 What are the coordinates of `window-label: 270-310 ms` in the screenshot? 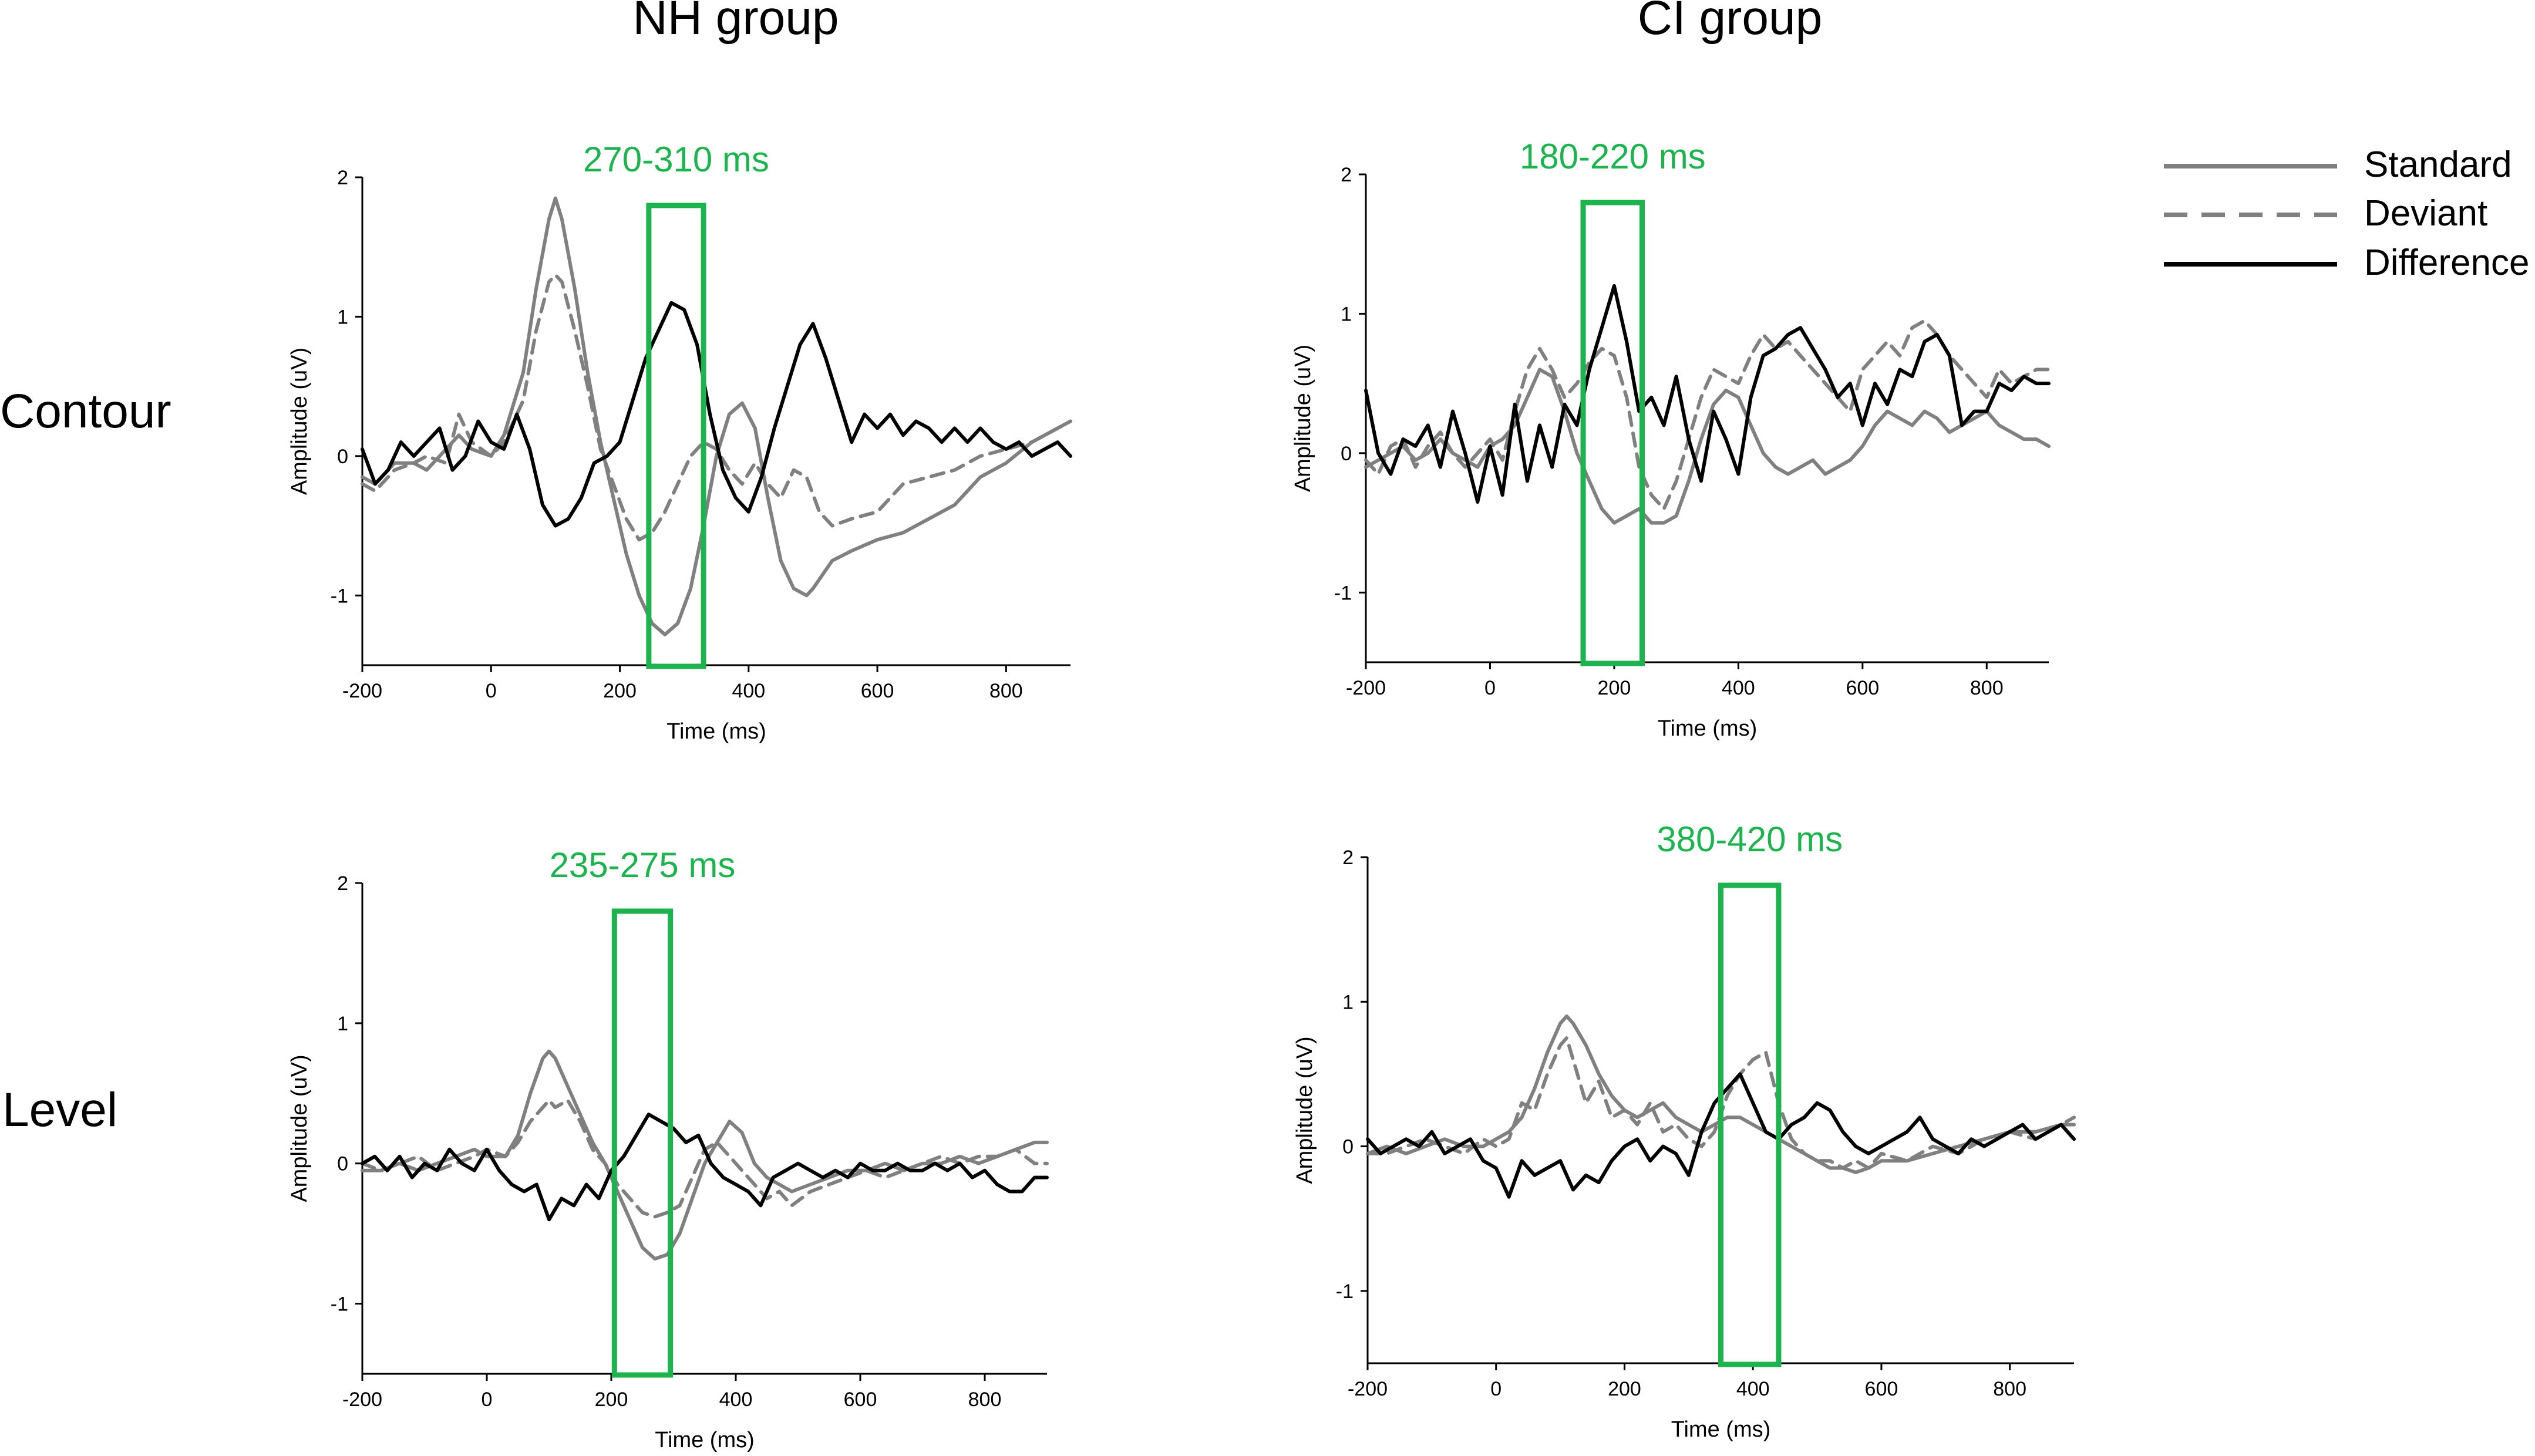 It's located at (676, 159).